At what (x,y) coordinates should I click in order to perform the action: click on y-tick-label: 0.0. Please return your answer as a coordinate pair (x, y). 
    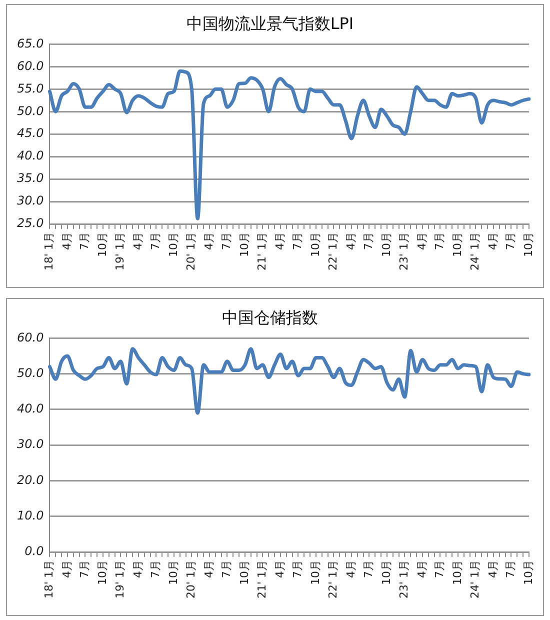
    Looking at the image, I should click on (34, 551).